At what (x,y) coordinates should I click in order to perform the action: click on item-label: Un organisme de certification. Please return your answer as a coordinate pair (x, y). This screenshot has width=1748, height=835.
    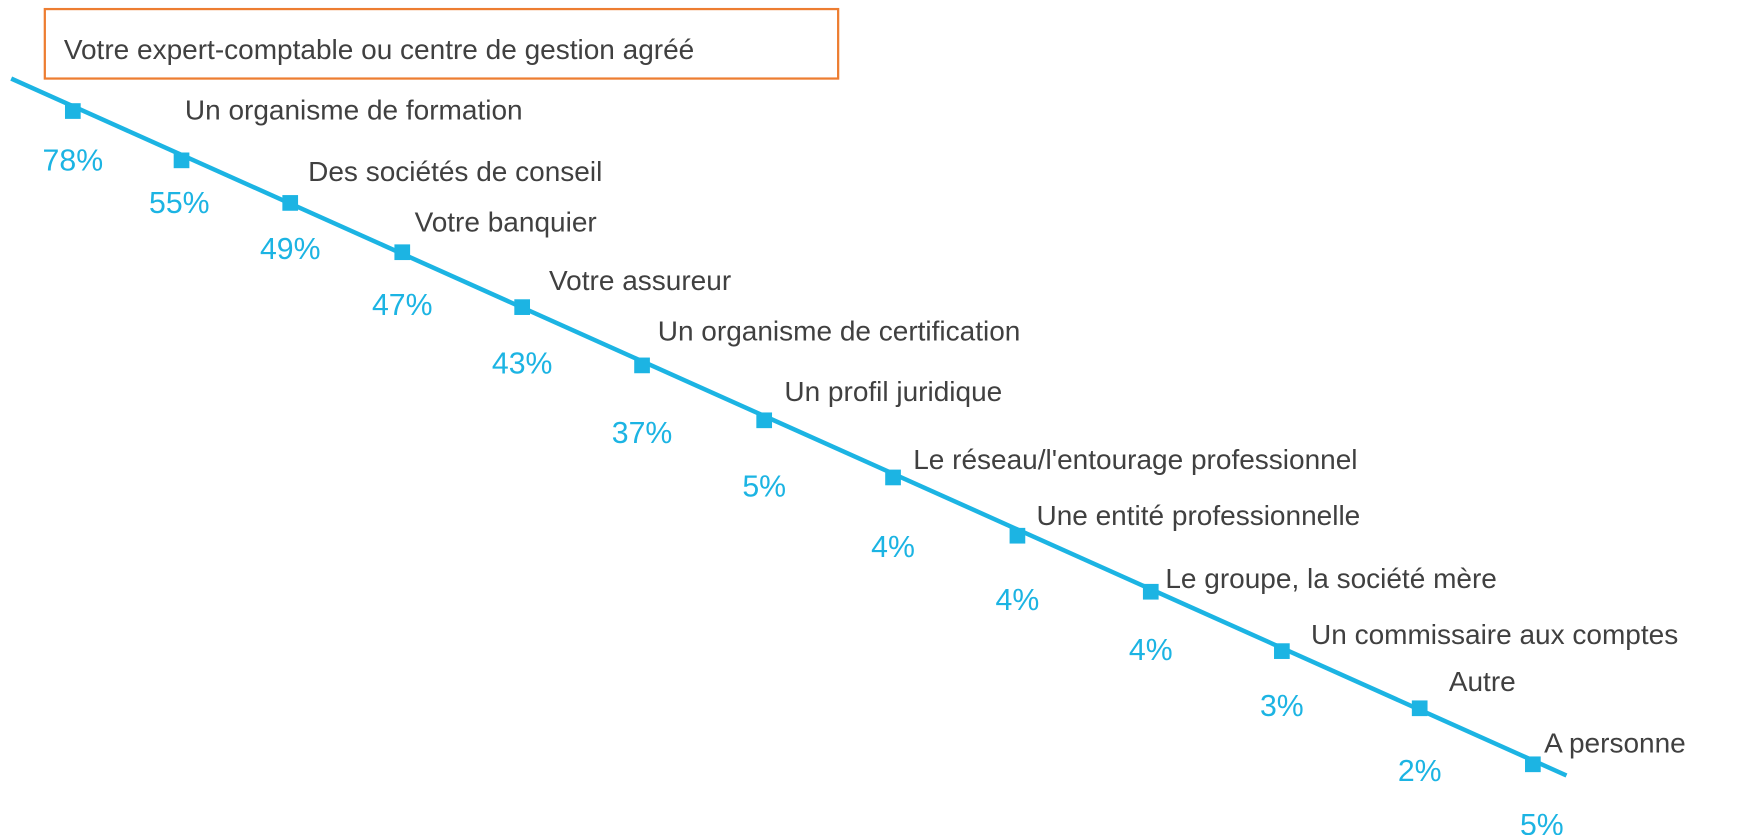
    Looking at the image, I should click on (839, 330).